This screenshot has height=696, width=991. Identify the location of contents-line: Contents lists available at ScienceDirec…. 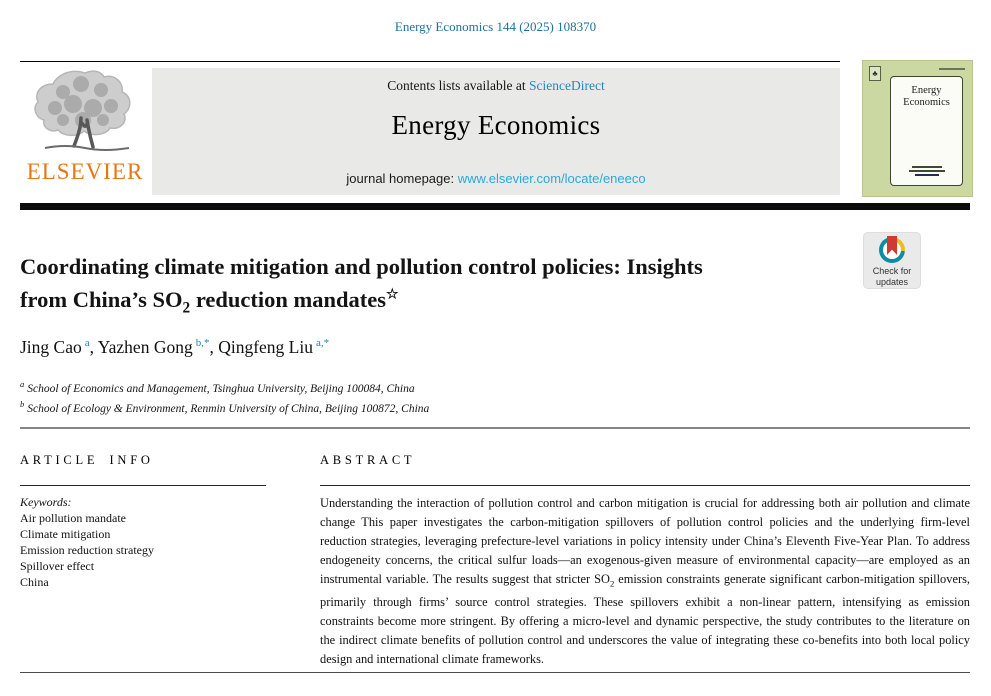
(496, 81).